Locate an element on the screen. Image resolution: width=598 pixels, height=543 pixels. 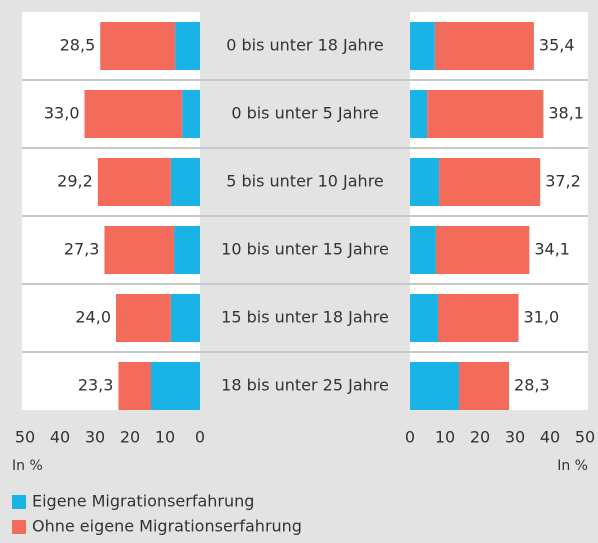
total-label: 27,3 is located at coordinates (82, 249).